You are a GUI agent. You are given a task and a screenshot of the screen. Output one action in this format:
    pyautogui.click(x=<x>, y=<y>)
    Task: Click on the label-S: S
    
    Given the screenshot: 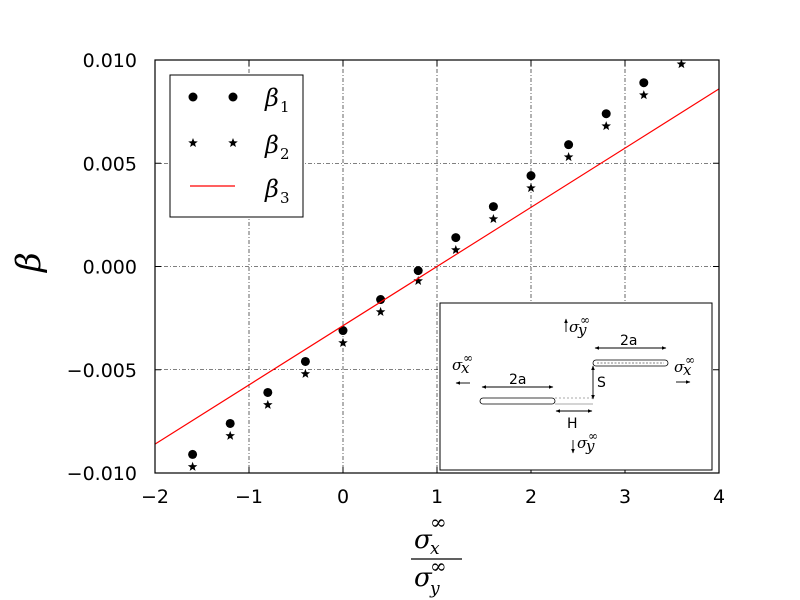 What is the action you would take?
    pyautogui.click(x=601, y=383)
    